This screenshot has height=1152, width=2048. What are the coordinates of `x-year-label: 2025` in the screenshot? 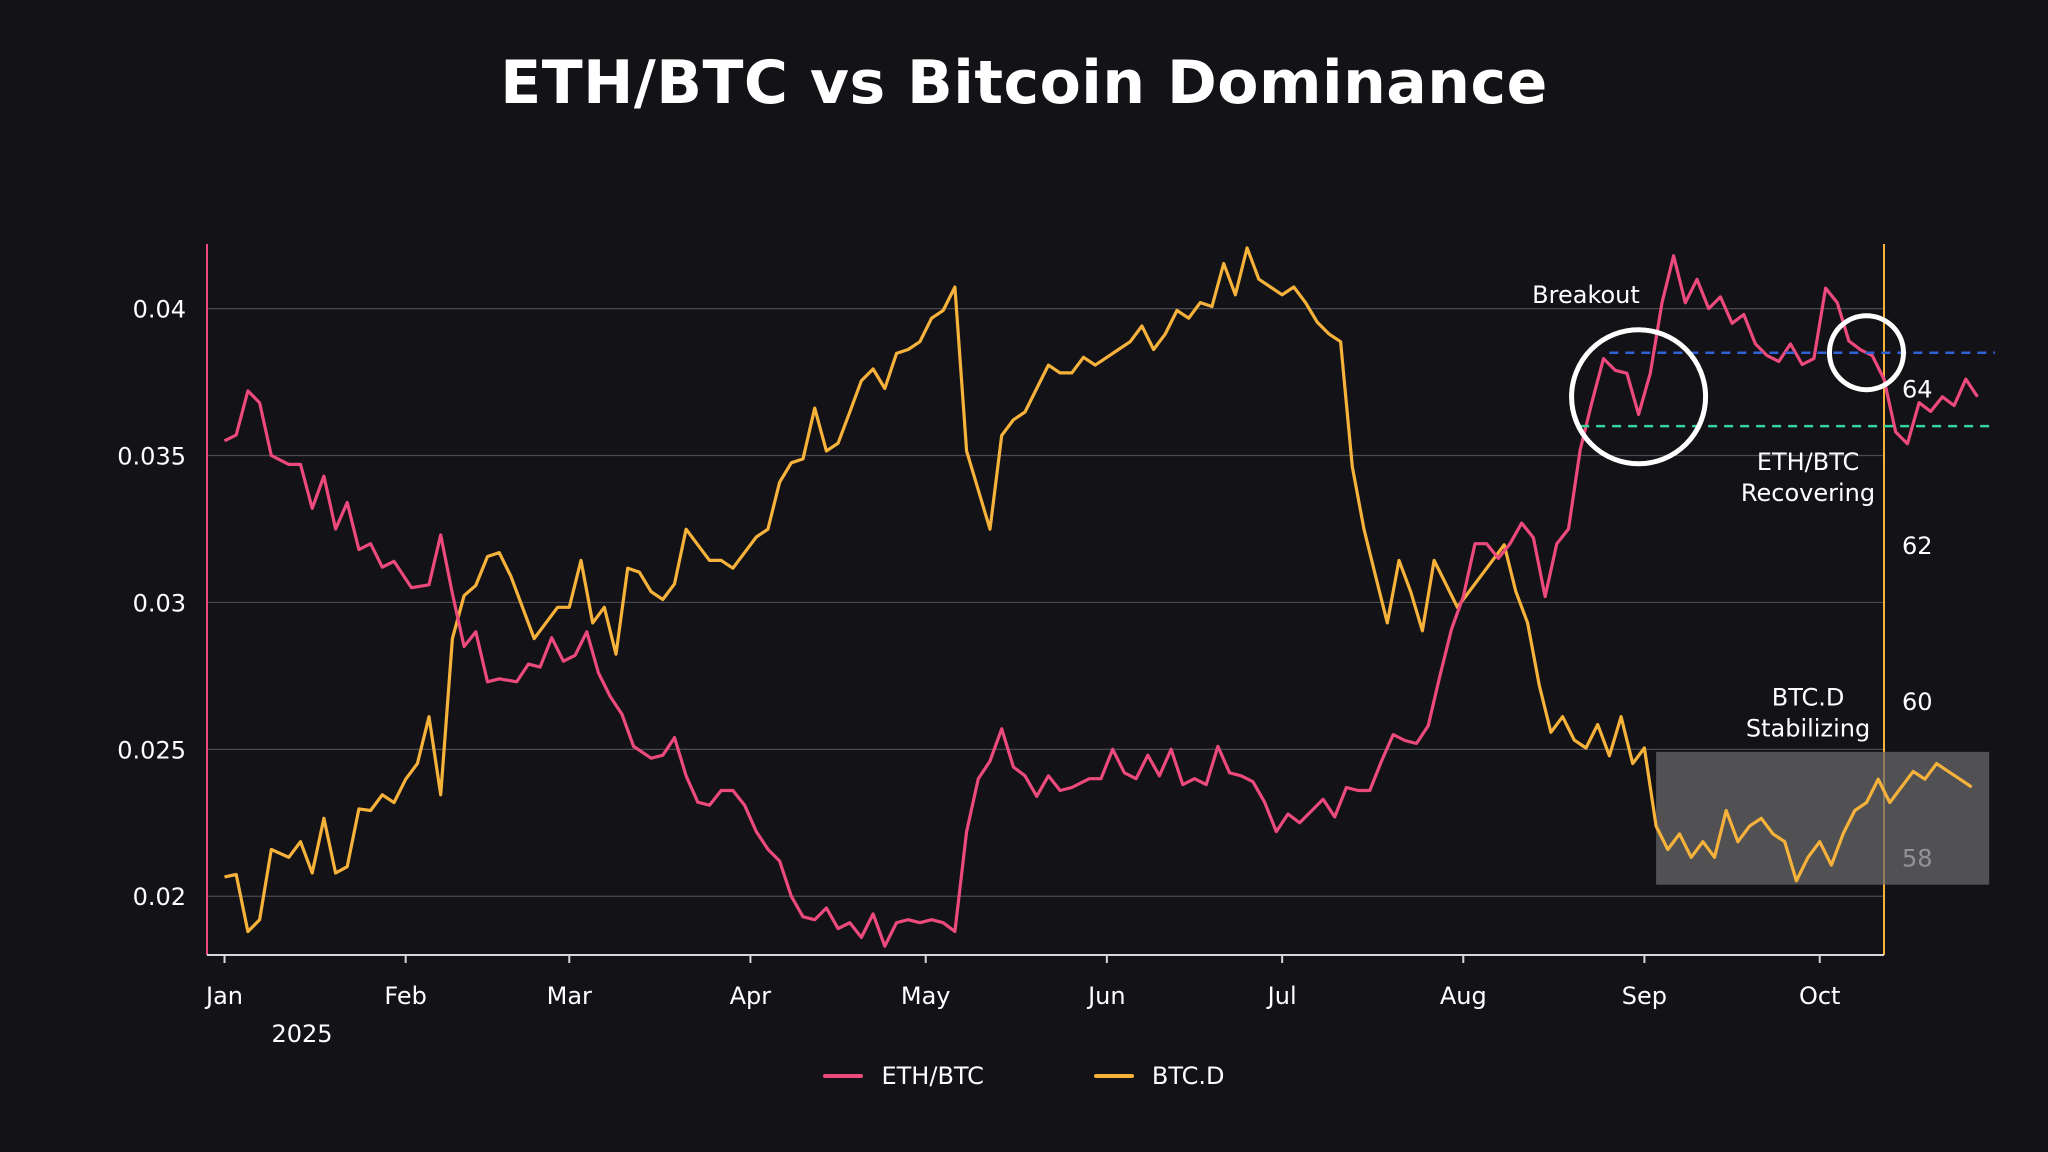 It's located at (301, 1034).